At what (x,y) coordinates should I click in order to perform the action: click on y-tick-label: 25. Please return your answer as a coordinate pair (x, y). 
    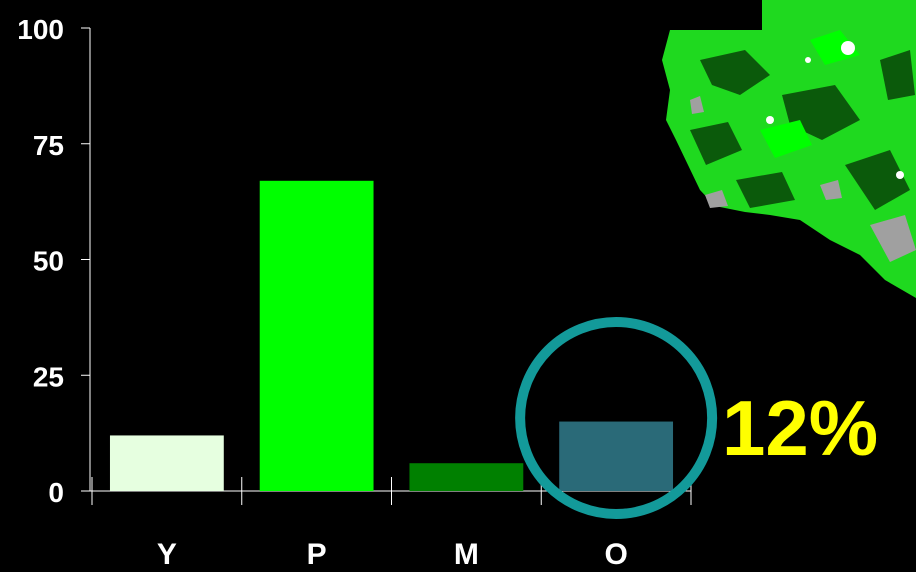
    Looking at the image, I should click on (48, 376).